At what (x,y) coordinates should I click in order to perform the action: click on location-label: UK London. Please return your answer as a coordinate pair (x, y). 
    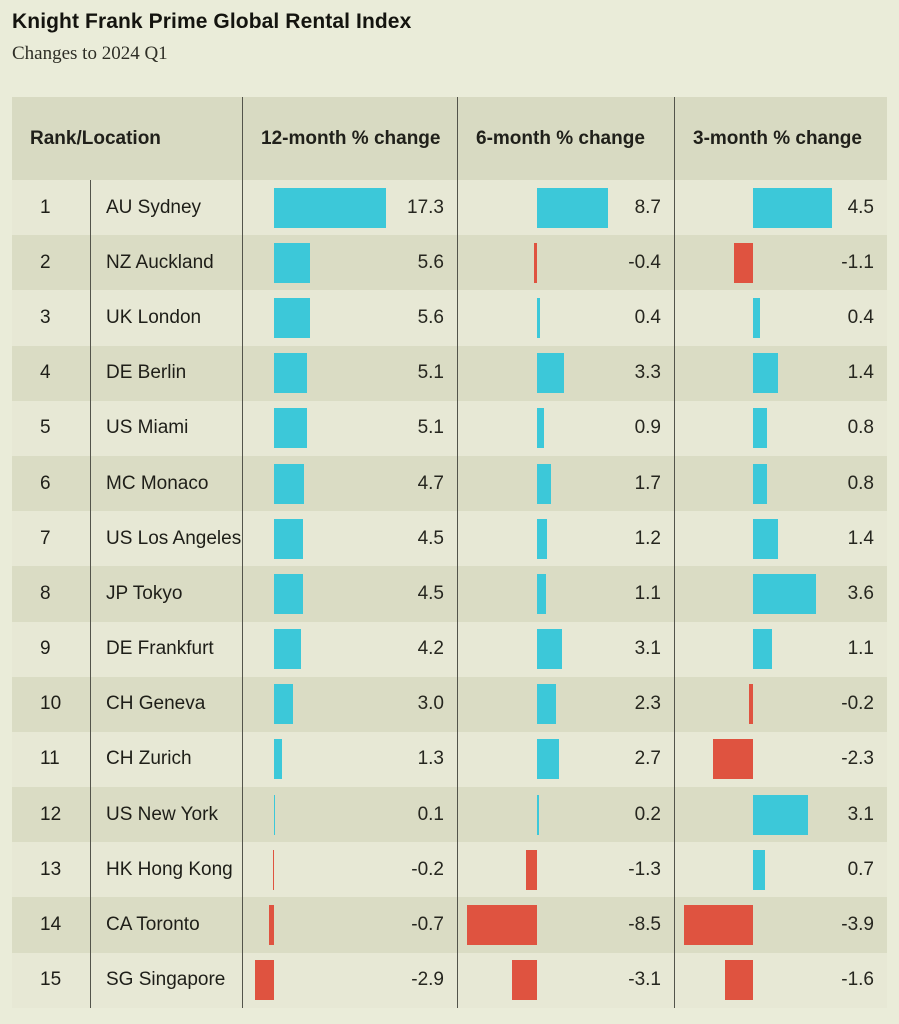
    Looking at the image, I should click on (154, 317).